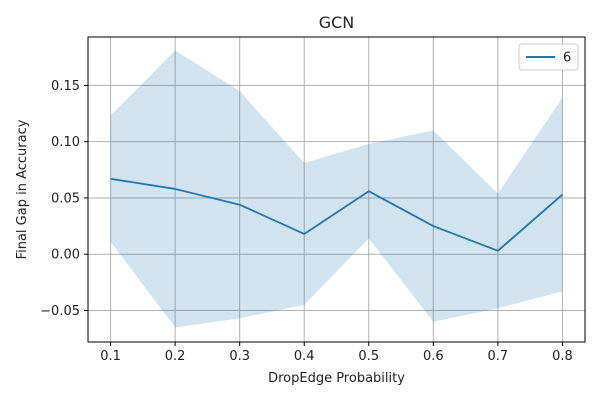  What do you see at coordinates (498, 356) in the screenshot?
I see `x-tick-label: 0.7` at bounding box center [498, 356].